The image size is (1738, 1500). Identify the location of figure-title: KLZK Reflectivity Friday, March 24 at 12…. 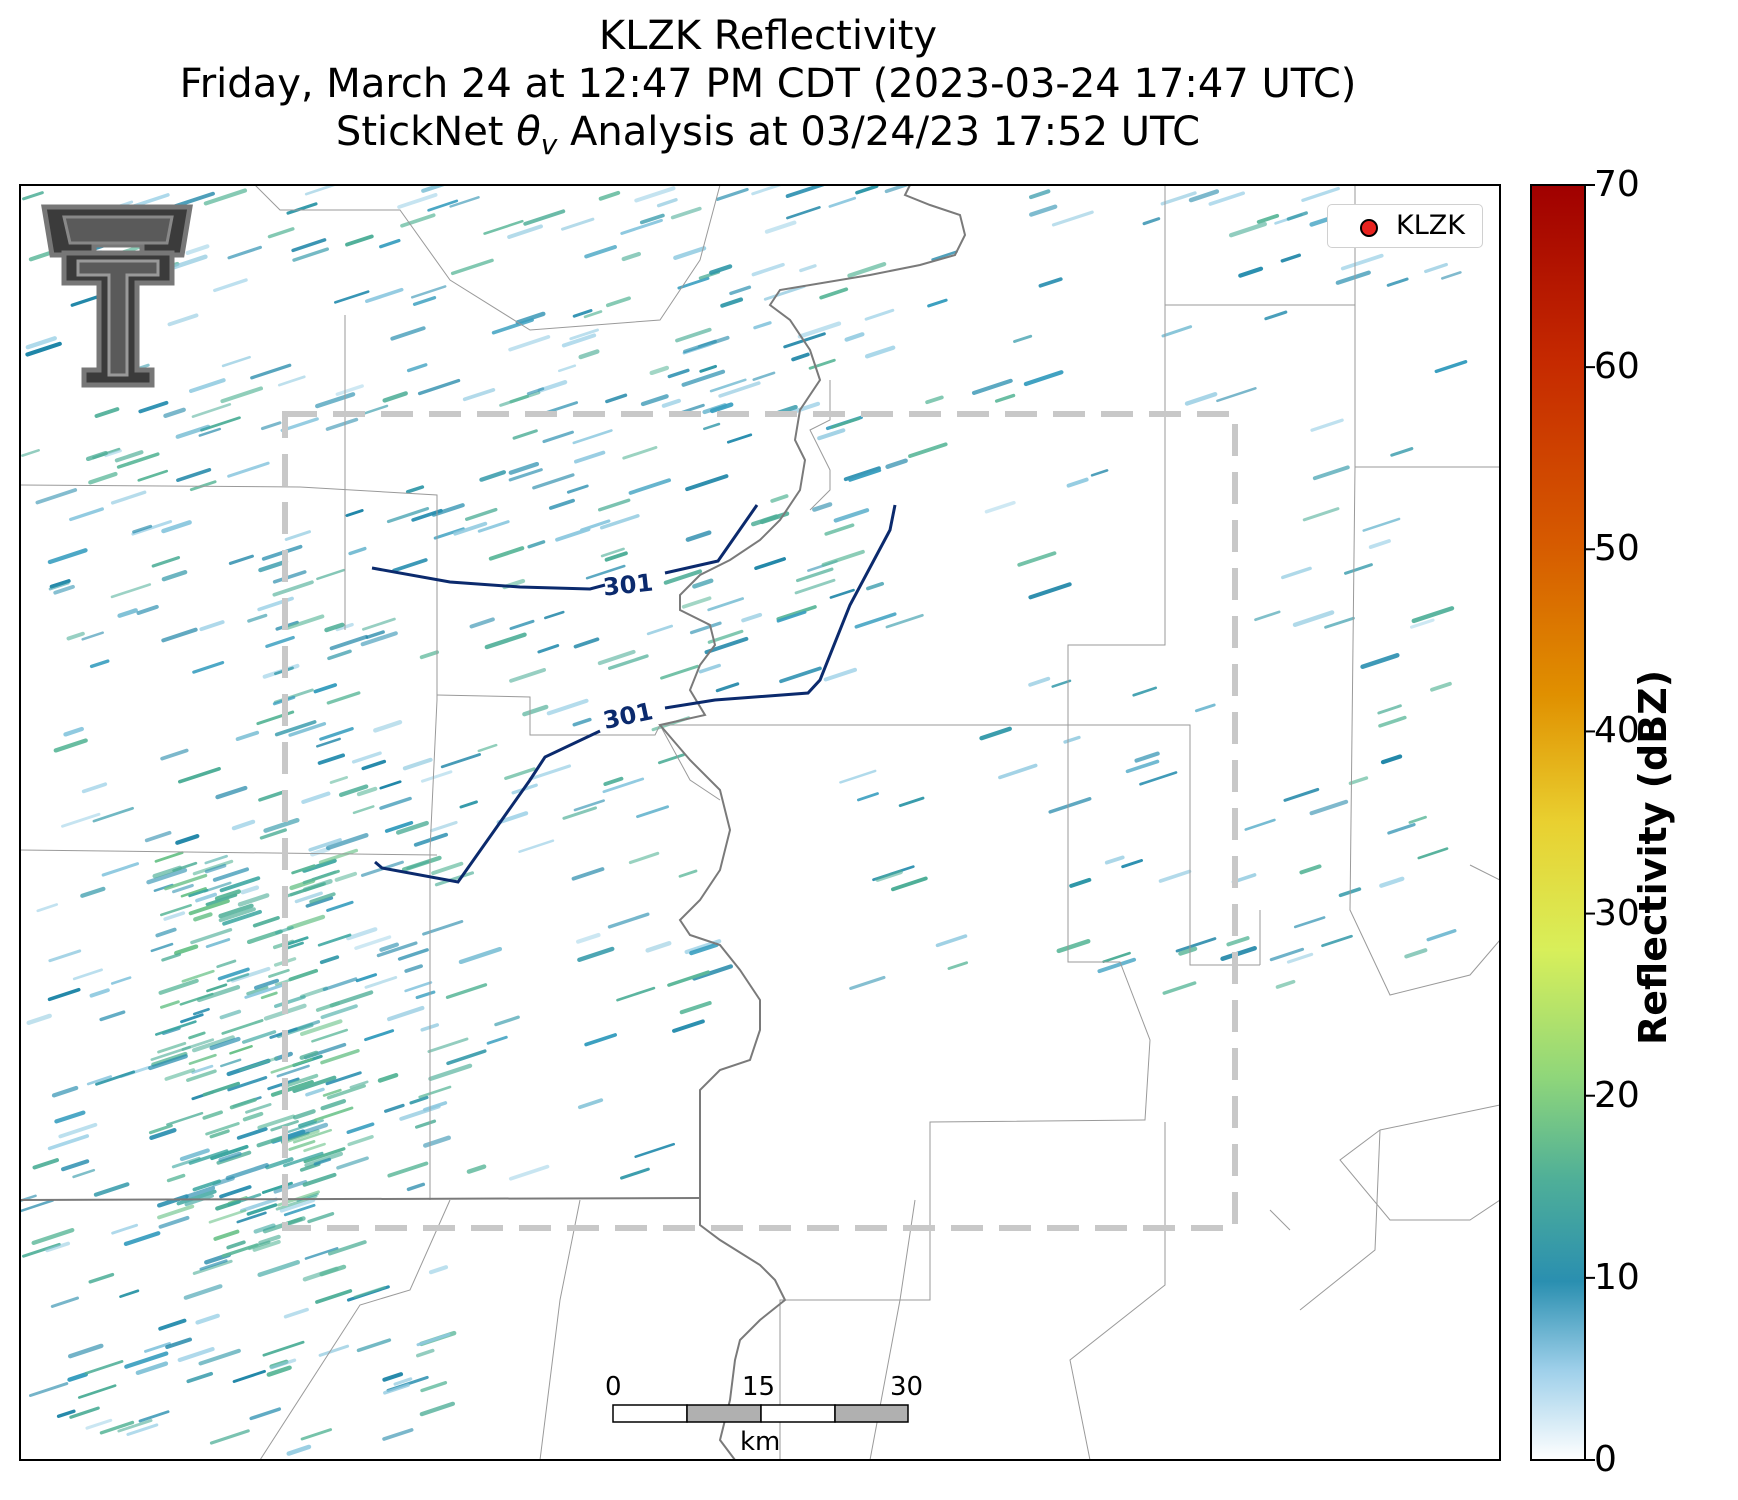
(768, 90).